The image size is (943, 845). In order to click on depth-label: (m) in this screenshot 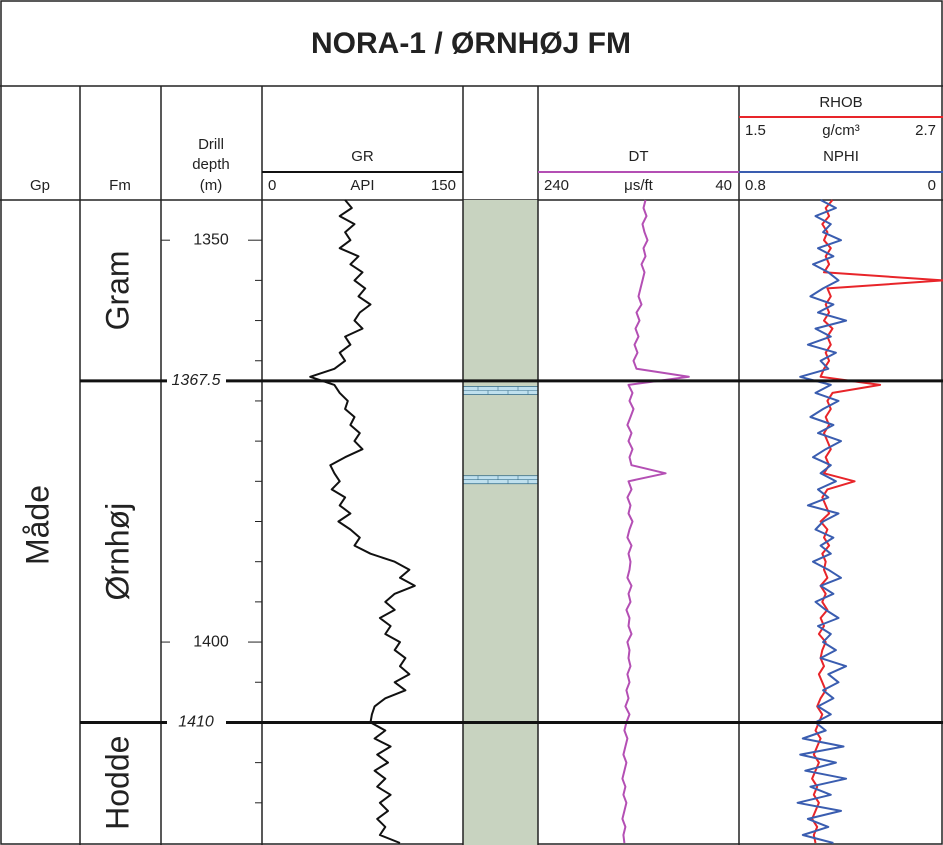, I will do `click(211, 185)`.